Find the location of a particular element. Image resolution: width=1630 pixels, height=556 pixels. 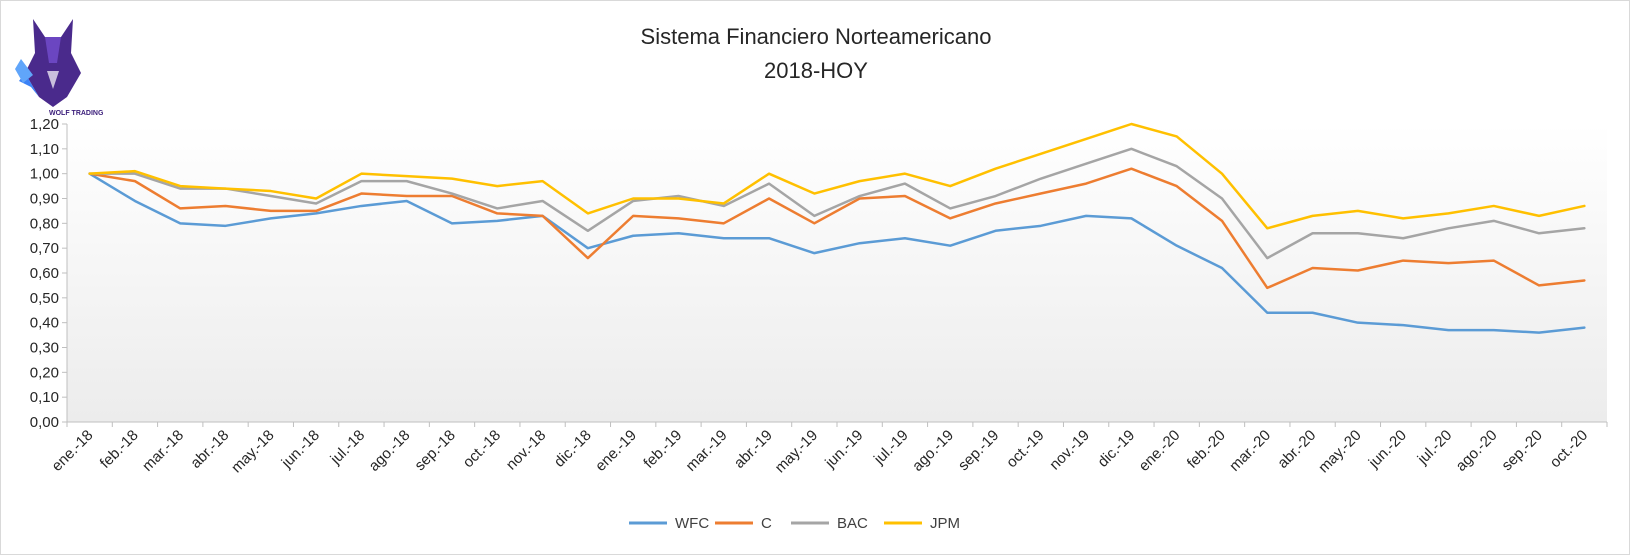

wolf-logo: WOLF TRADING is located at coordinates (59, 68).